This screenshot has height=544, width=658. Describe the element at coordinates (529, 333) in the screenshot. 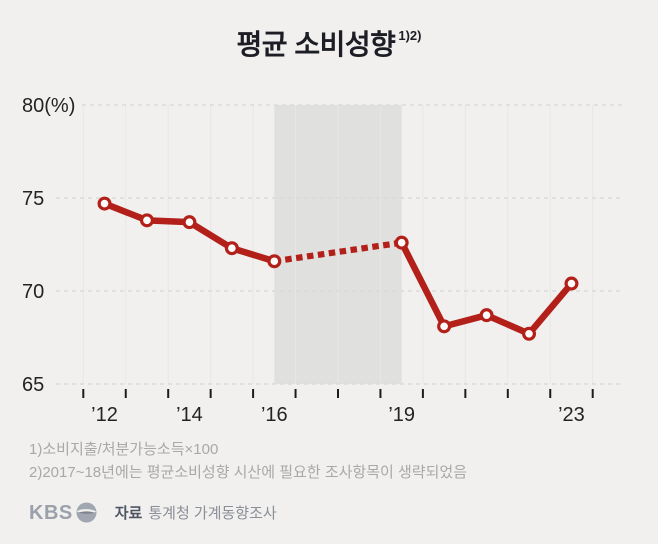

I see `data-point-2022` at that location.